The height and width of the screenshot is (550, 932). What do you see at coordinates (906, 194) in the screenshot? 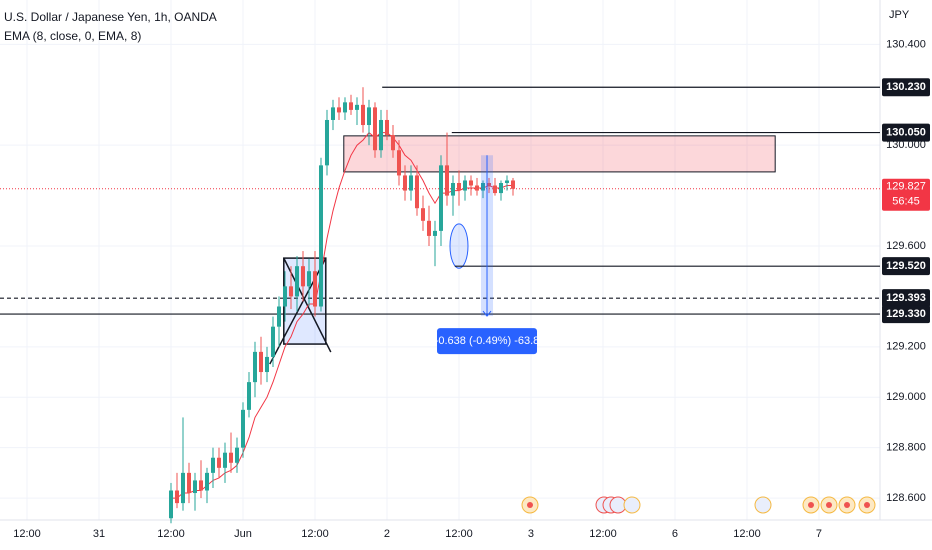
I see `last-price-box` at bounding box center [906, 194].